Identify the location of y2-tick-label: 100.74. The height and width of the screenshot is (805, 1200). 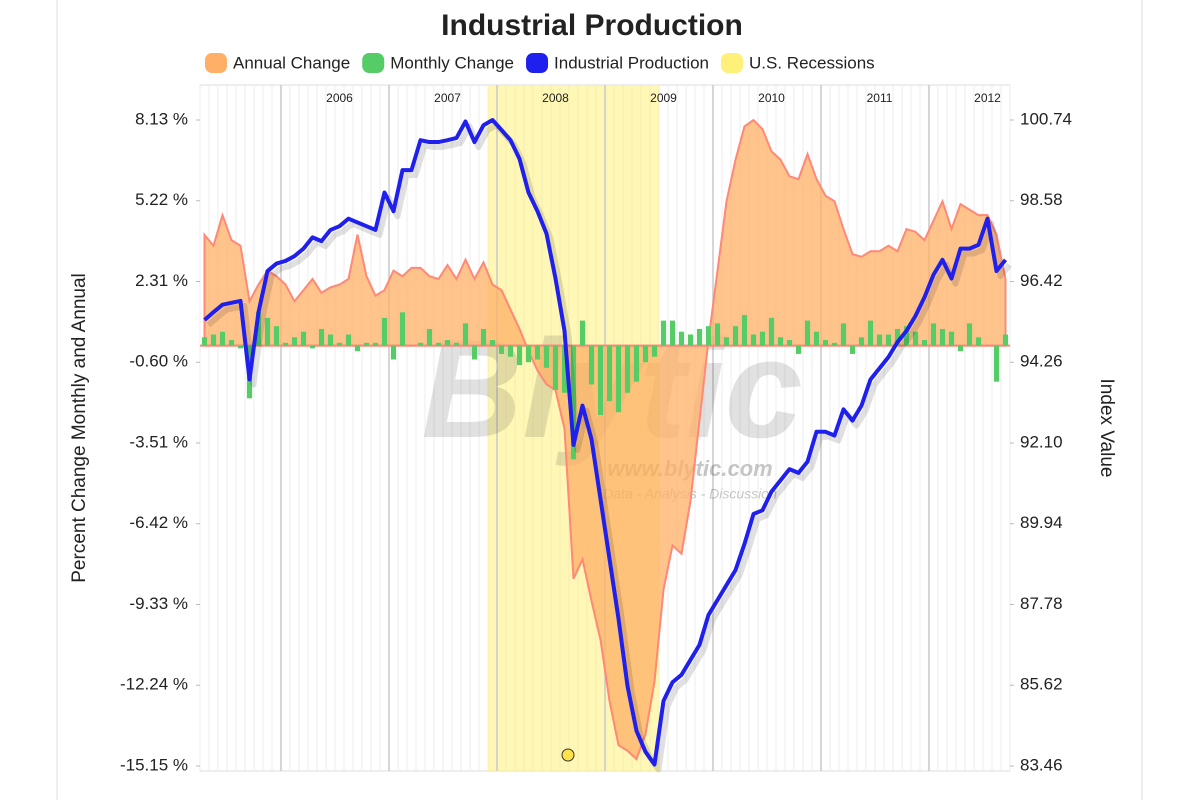
(1046, 118).